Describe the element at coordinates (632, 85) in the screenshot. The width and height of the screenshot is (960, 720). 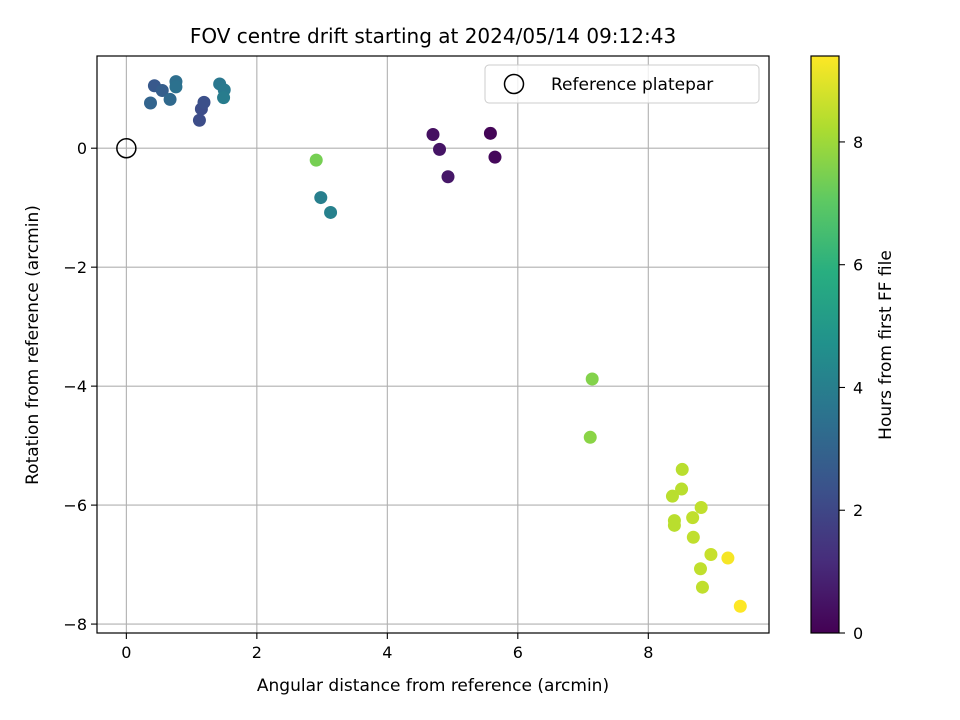
I see `legend-label: Reference platepar` at that location.